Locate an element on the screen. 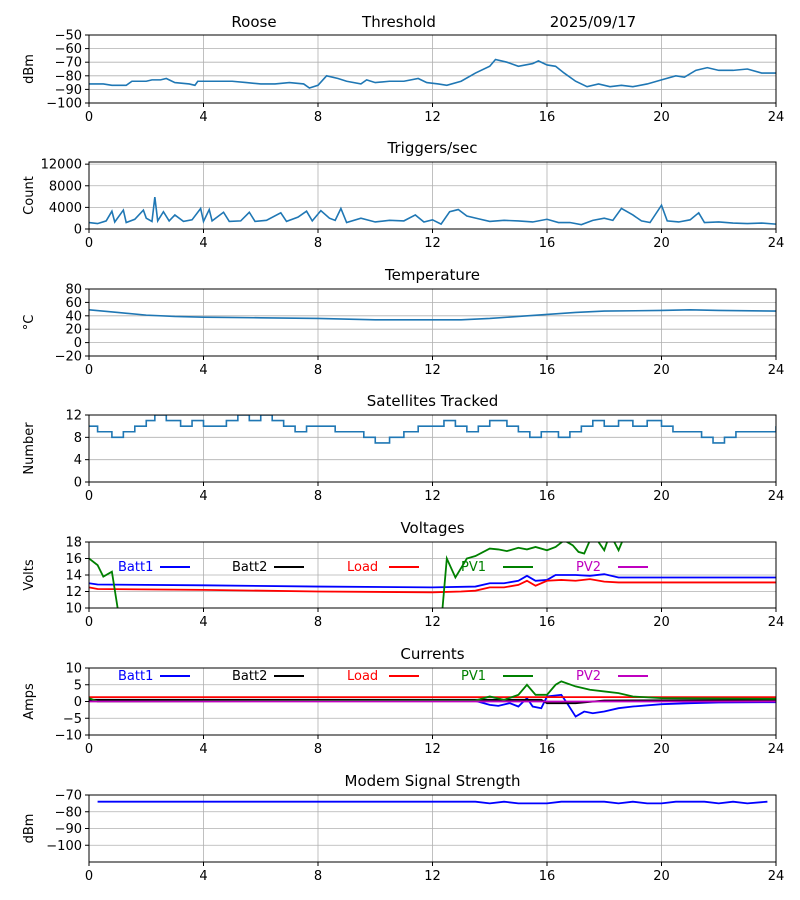 The height and width of the screenshot is (900, 800). y-tick-label: −10 is located at coordinates (68, 736).